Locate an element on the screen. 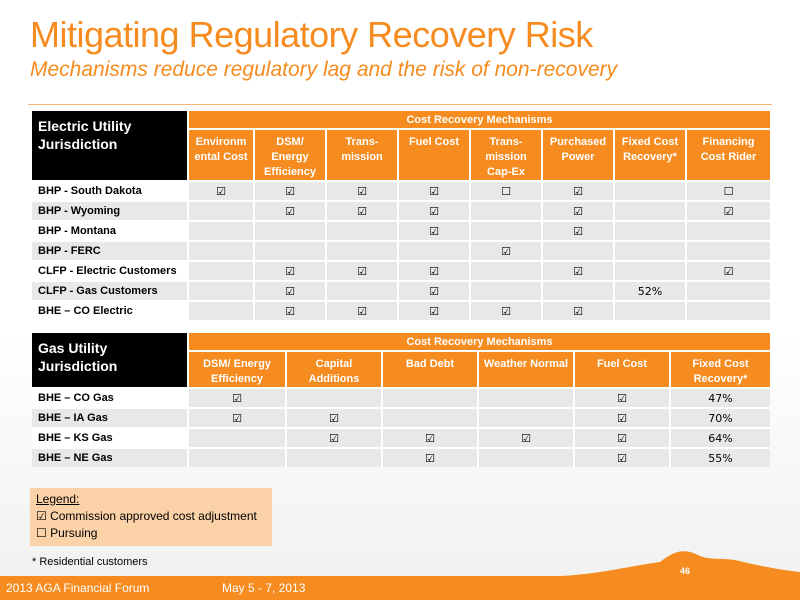 The height and width of the screenshot is (600, 800). jurisdiction-name: BHE – CO Gas is located at coordinates (110, 397).